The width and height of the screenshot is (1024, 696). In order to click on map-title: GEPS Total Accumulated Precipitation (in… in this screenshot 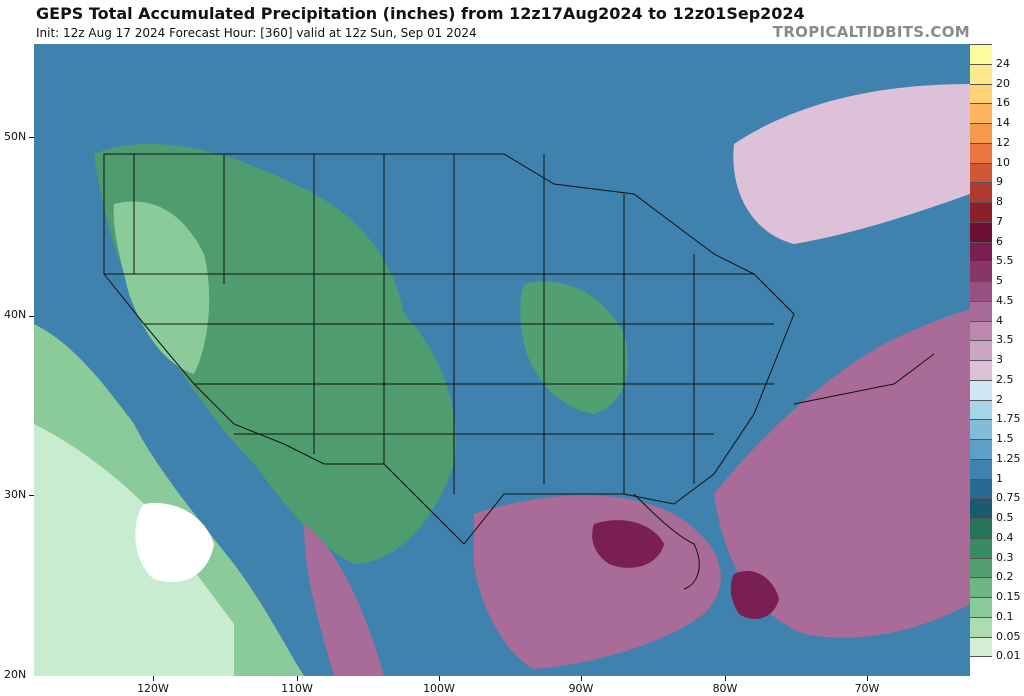, I will do `click(420, 13)`.